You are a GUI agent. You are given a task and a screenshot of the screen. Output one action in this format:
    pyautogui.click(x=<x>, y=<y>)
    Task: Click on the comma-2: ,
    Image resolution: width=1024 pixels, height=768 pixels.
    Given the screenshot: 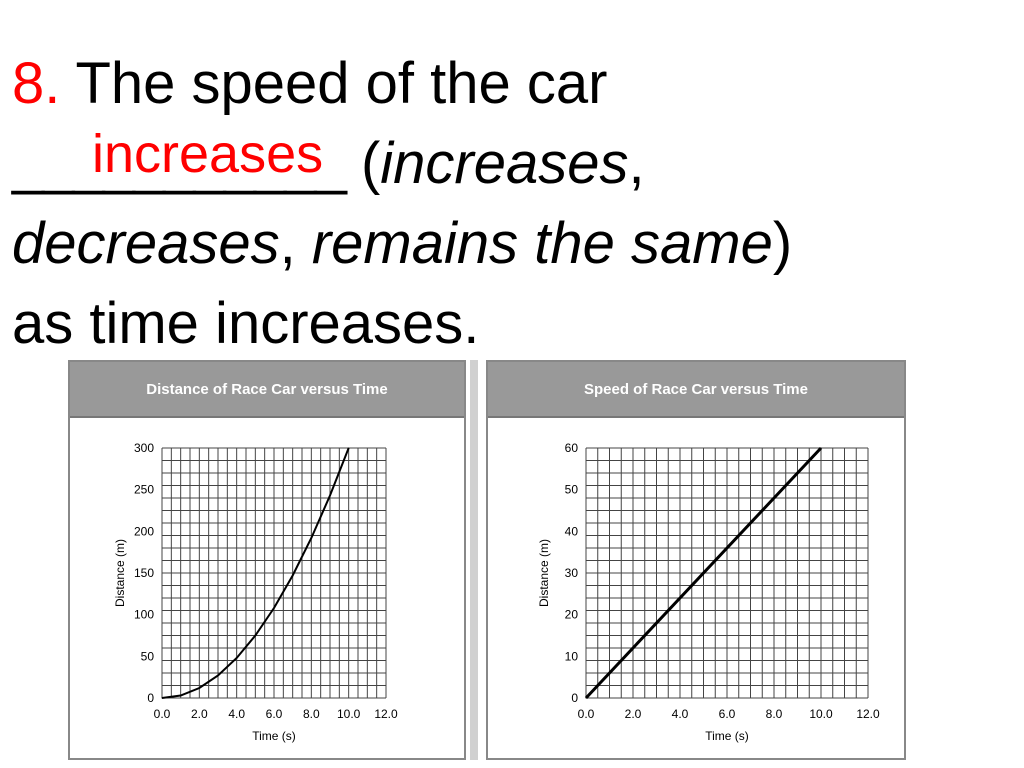 What is the action you would take?
    pyautogui.click(x=287, y=243)
    